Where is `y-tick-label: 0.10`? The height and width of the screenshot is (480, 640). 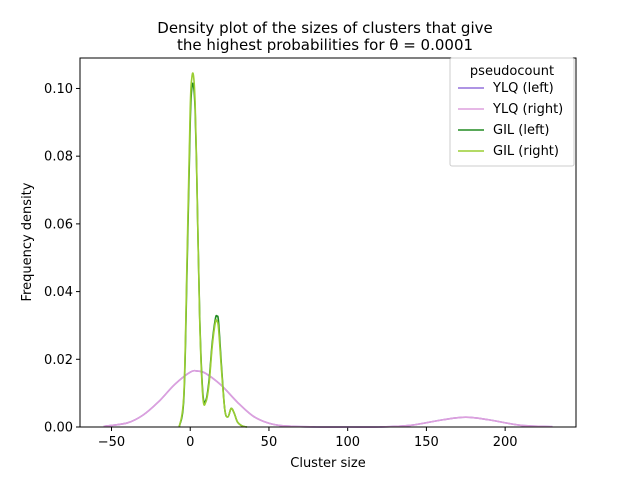
y-tick-label: 0.10 is located at coordinates (58, 89).